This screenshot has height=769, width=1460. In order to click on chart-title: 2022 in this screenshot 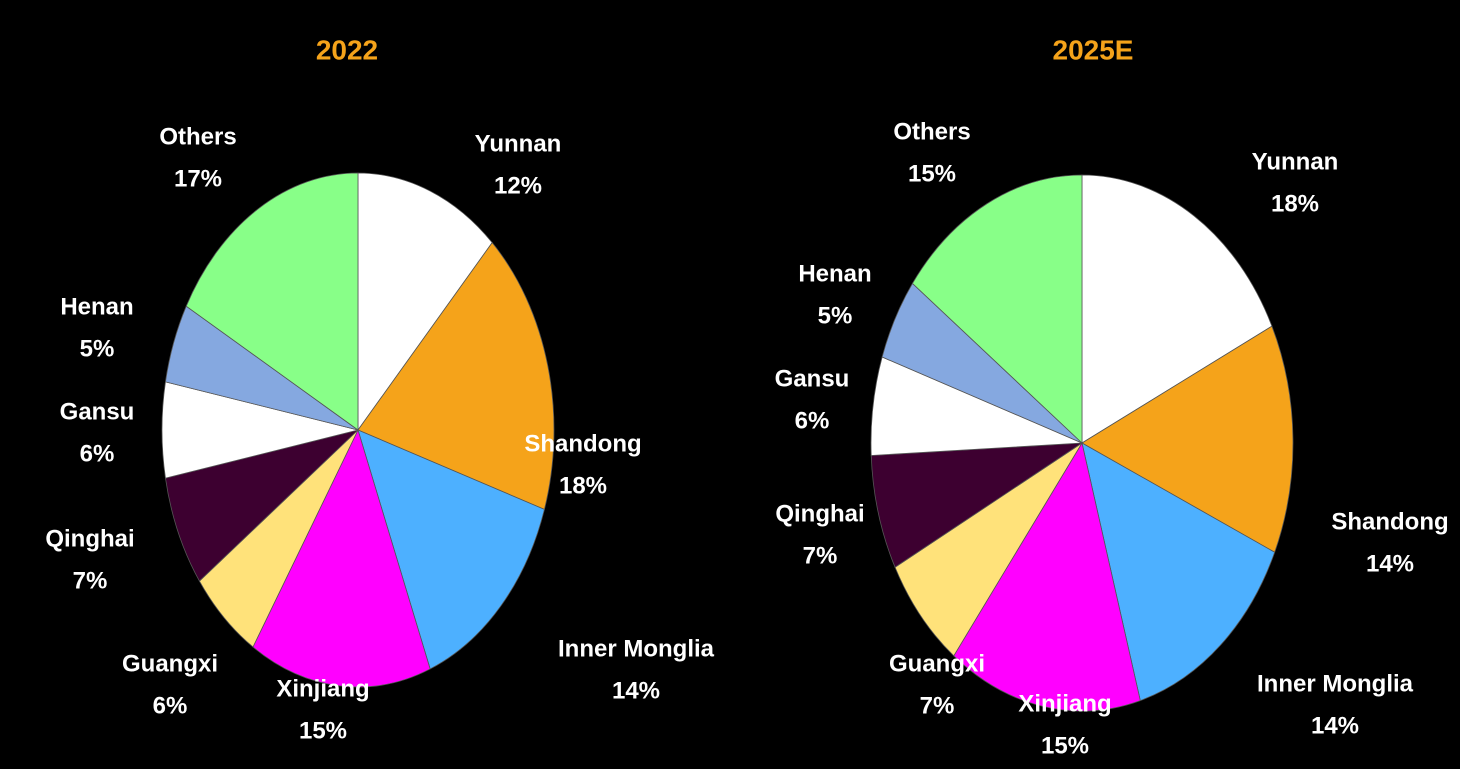, I will do `click(347, 49)`.